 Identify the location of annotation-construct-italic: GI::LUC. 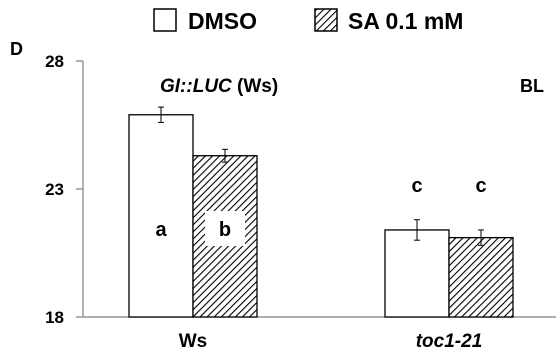
(196, 86).